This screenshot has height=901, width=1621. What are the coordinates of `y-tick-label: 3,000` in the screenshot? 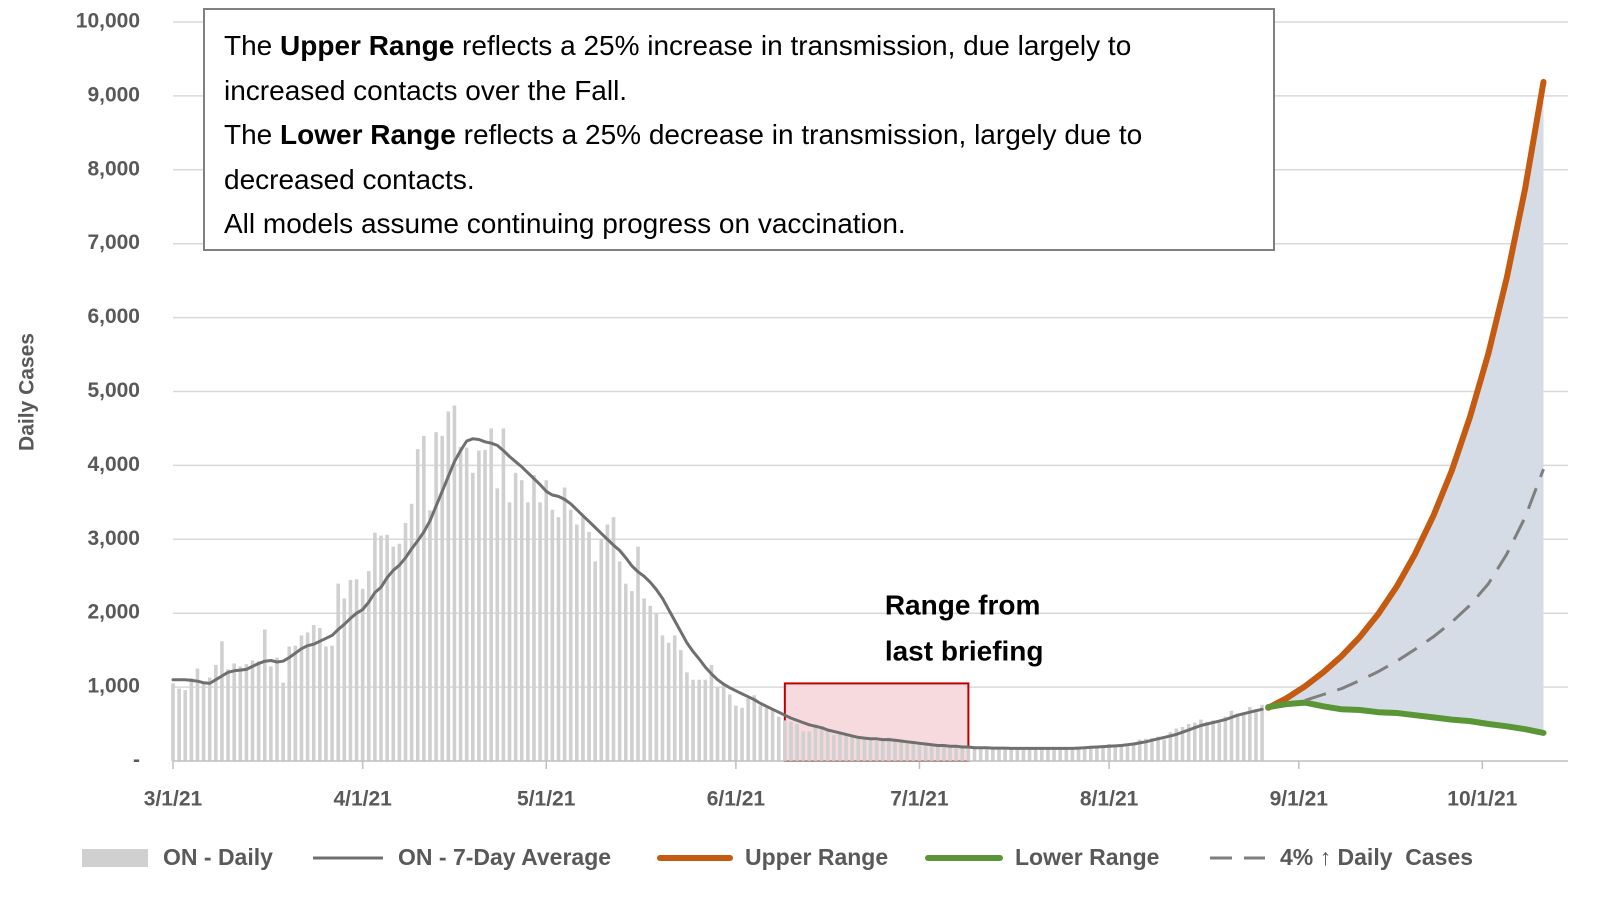 It's located at (113, 538).